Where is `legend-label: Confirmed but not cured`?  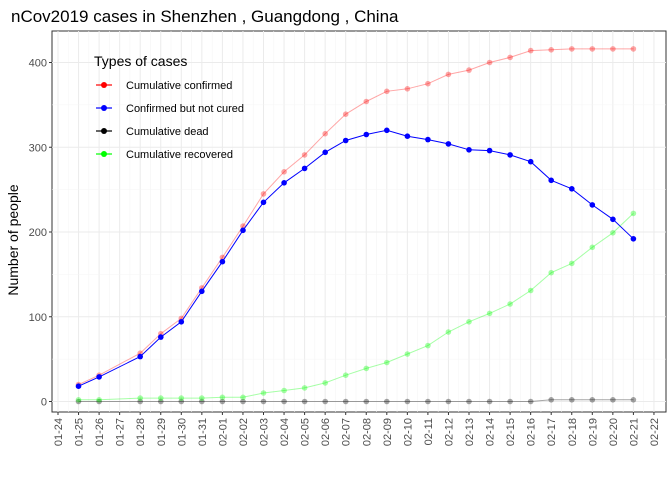
legend-label: Confirmed but not cured is located at coordinates (185, 109).